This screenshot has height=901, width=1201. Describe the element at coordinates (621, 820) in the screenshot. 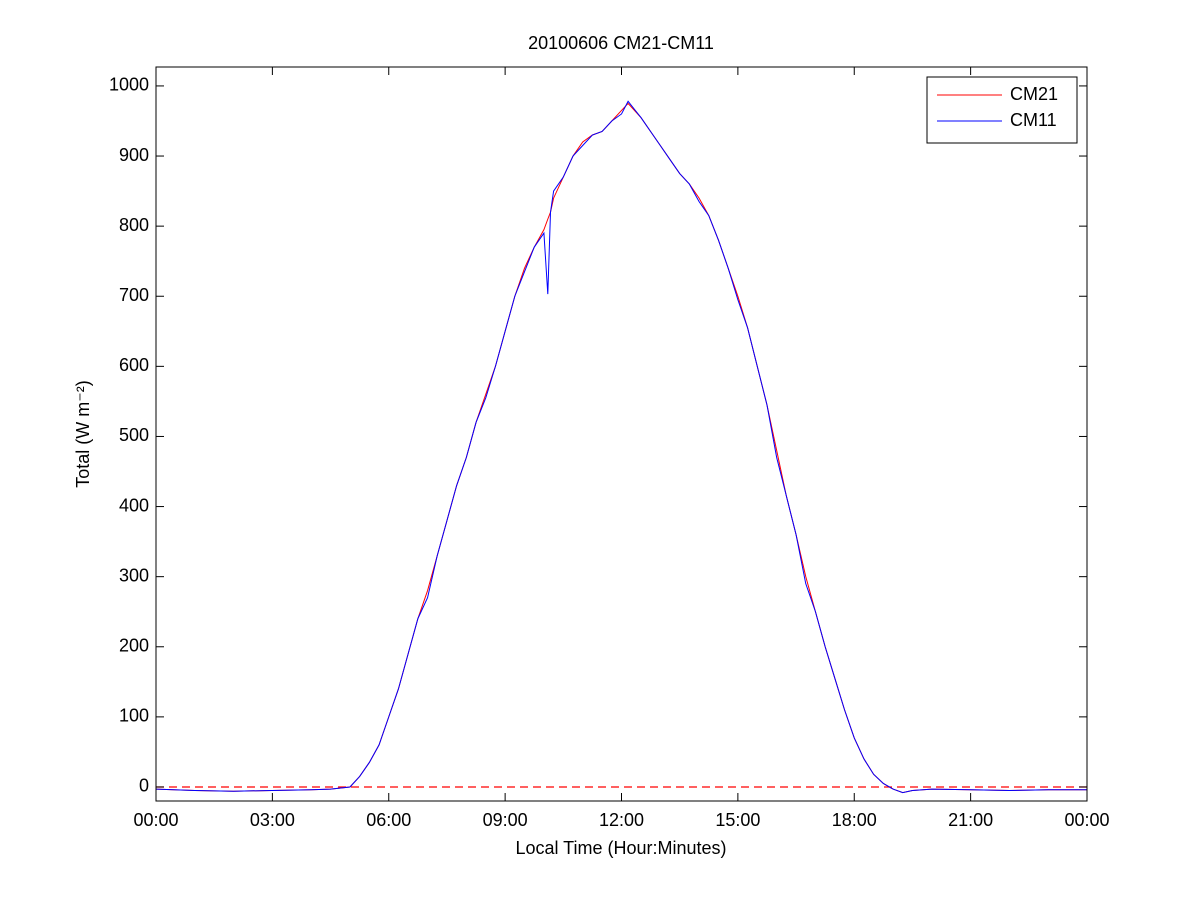

I see `x-tick-label: 12:00` at that location.